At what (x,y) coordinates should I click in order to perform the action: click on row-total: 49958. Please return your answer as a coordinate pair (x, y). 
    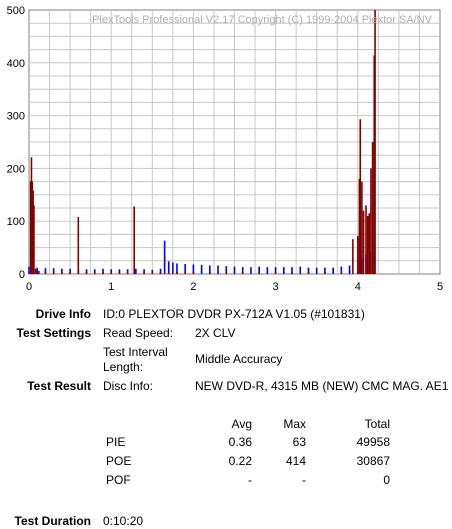
    Looking at the image, I should click on (373, 442).